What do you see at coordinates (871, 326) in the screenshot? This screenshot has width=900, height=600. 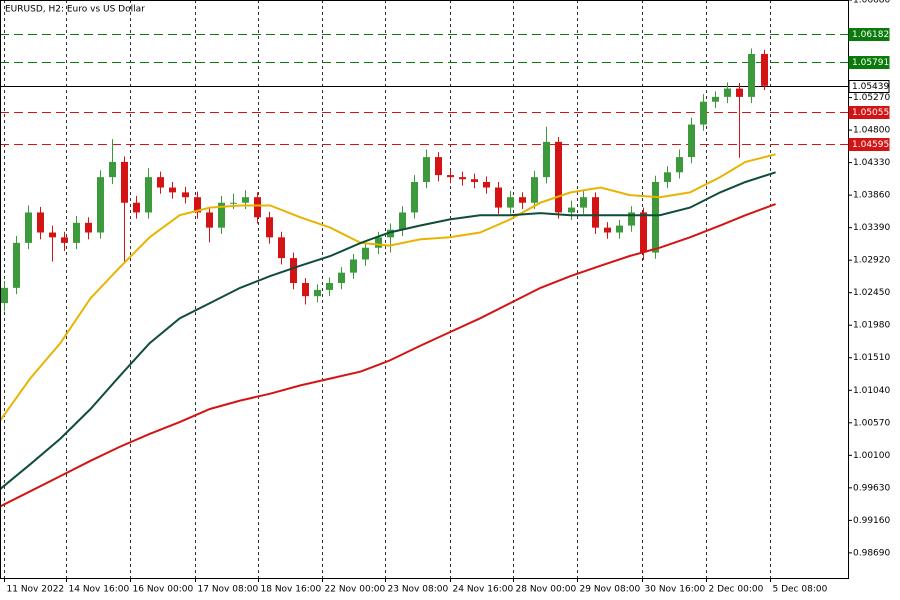 I see `y-tick-label: 1.01980` at bounding box center [871, 326].